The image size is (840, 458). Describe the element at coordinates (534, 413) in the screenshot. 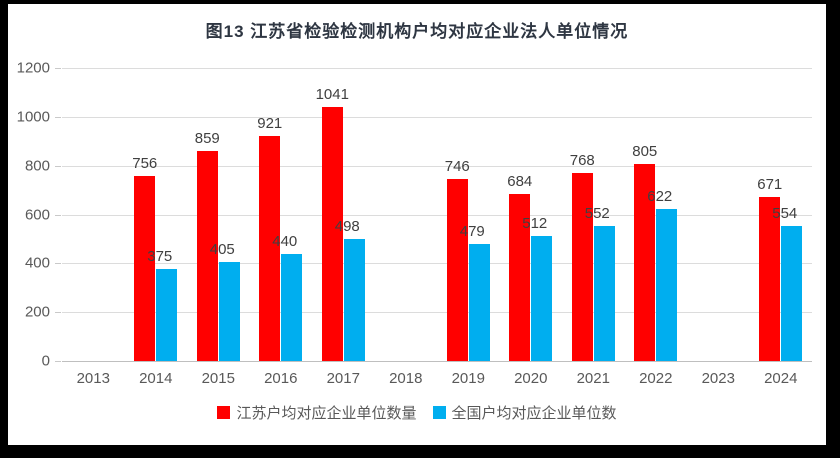

I see `legend-label: 全国户均对应企业单位数` at that location.